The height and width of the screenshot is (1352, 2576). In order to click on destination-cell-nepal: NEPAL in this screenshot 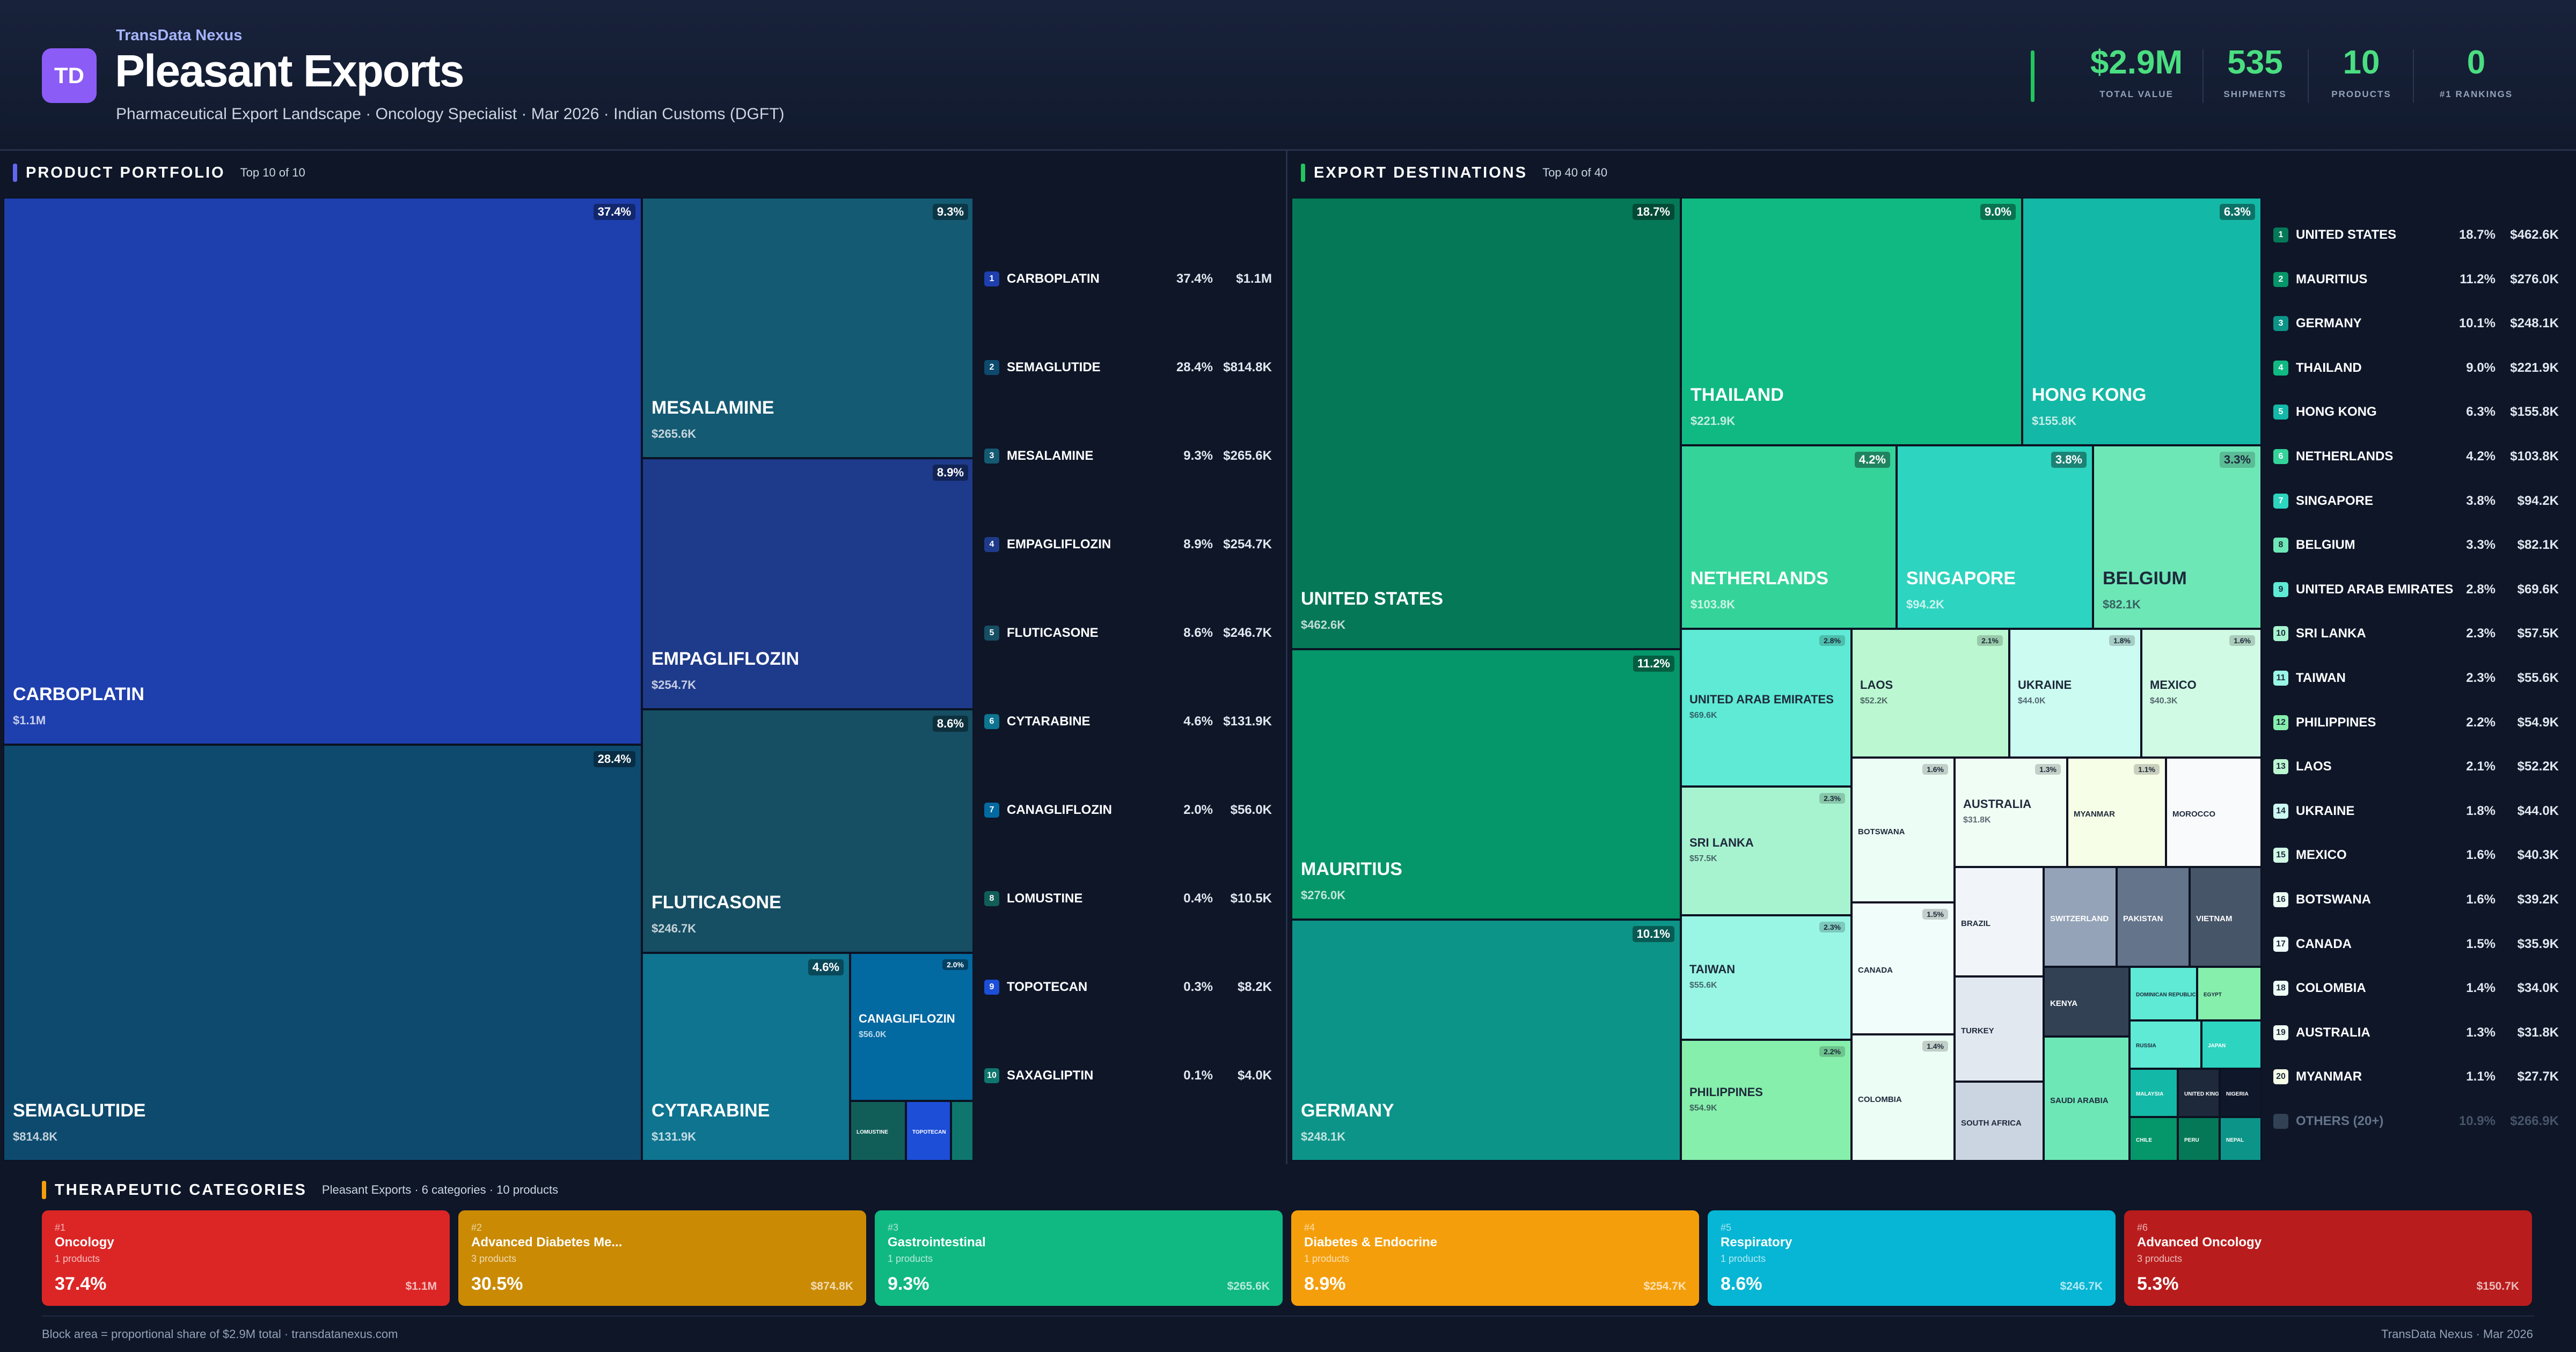, I will do `click(2241, 1139)`.